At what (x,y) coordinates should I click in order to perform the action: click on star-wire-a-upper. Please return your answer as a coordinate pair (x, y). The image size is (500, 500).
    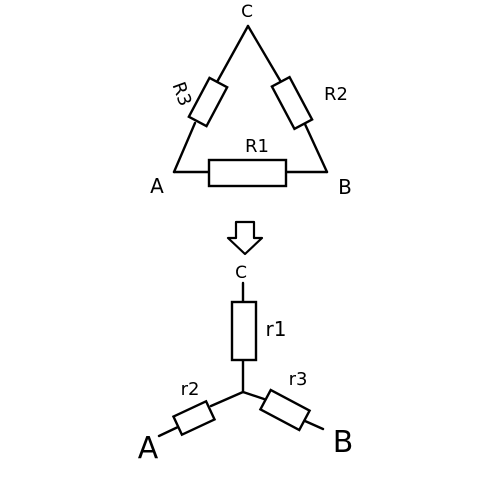
    Looking at the image, I should click on (227, 399).